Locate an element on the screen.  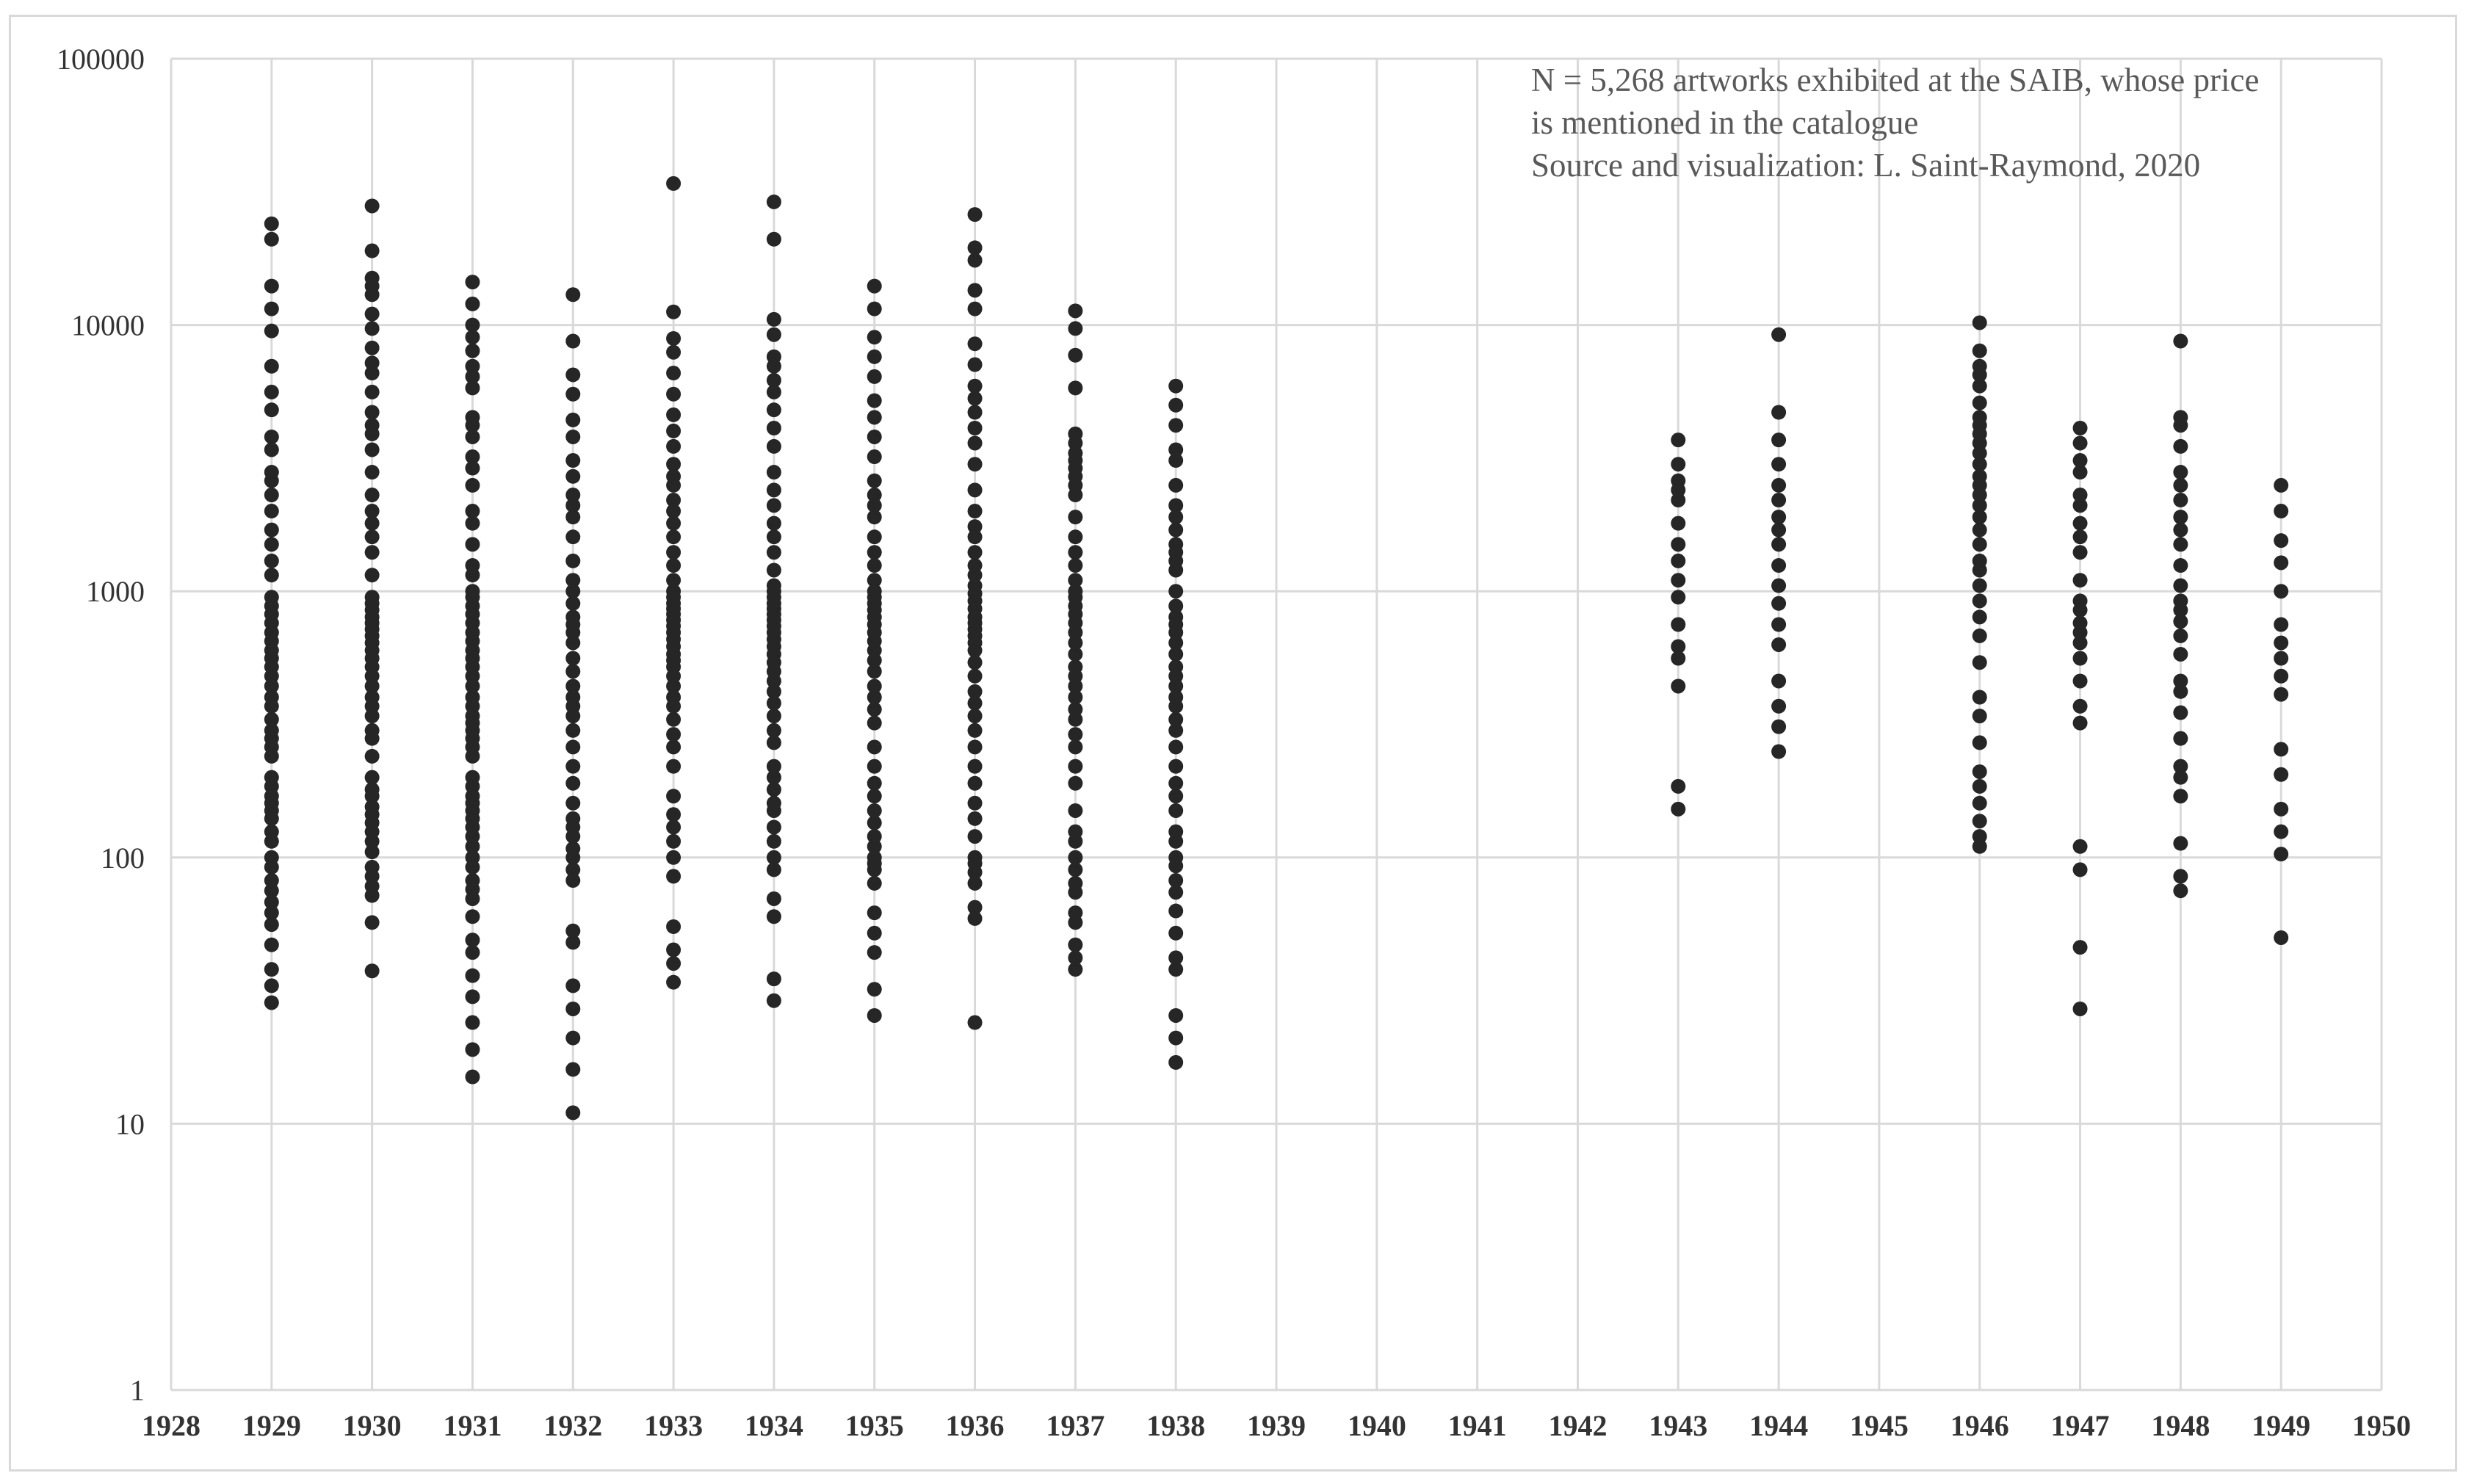
annotation-line-2: is mentioned in the catalogue is located at coordinates (1724, 122).